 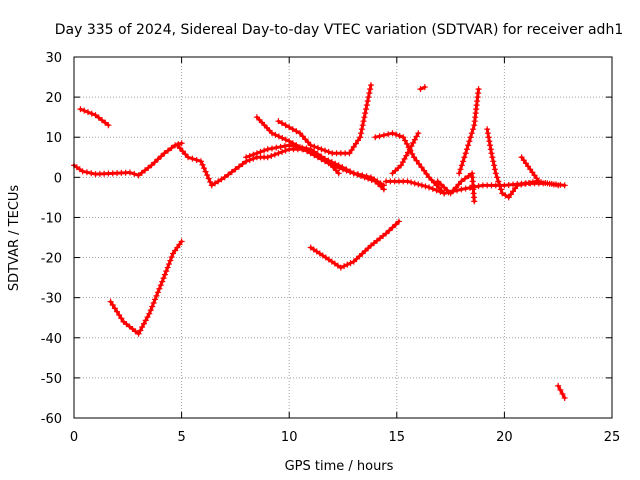 What do you see at coordinates (51, 339) in the screenshot?
I see `y-tick-label: -40` at bounding box center [51, 339].